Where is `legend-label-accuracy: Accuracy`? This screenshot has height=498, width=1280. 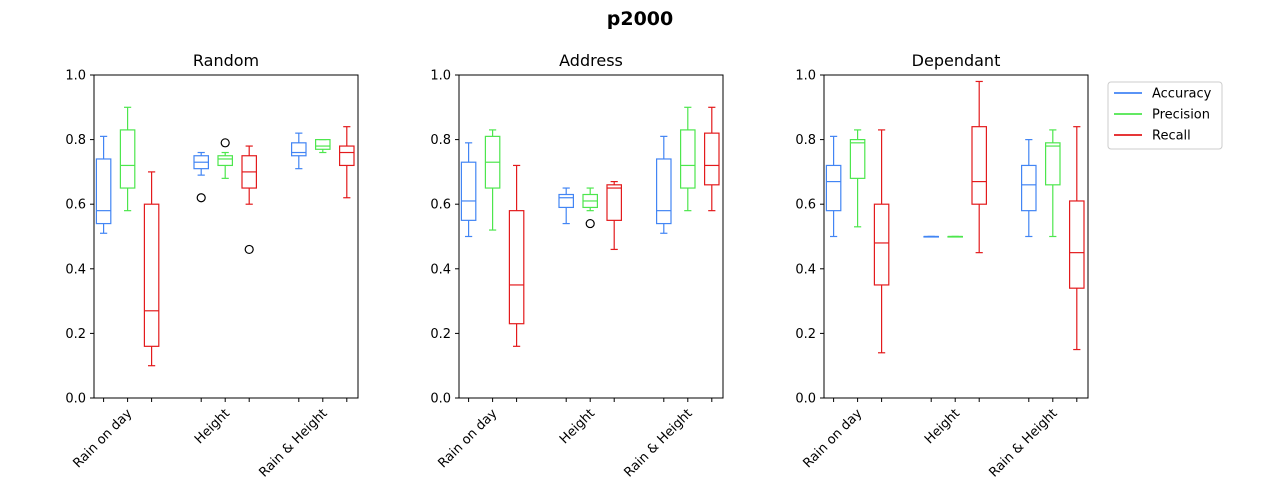 legend-label-accuracy: Accuracy is located at coordinates (1182, 94).